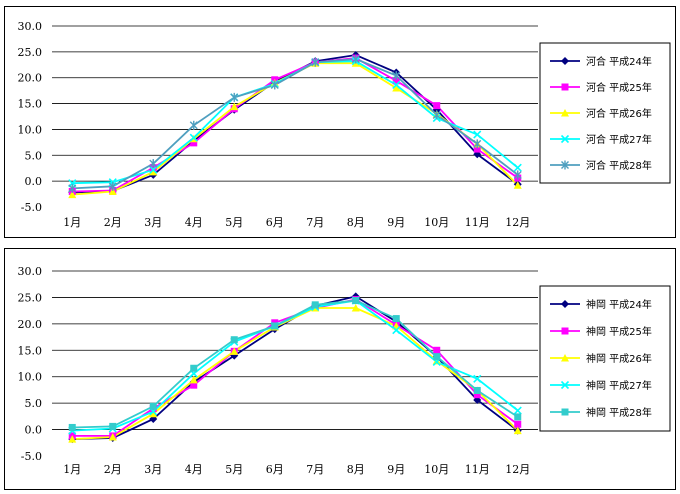  I want to click on x-tick-label-1-6: 7月, so click(315, 469).